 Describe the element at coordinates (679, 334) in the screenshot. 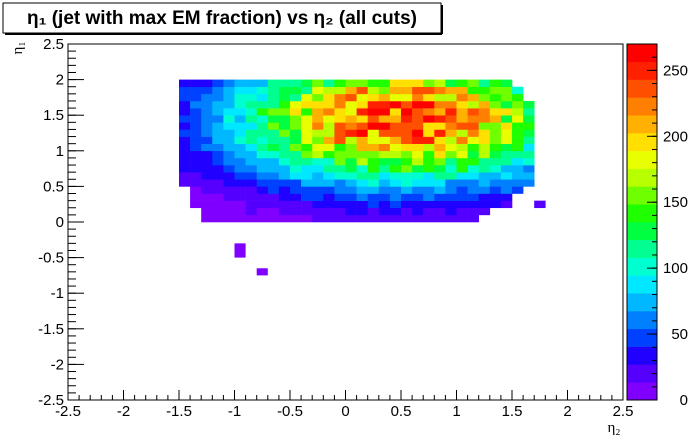

I see `z-tick-label: 50` at that location.